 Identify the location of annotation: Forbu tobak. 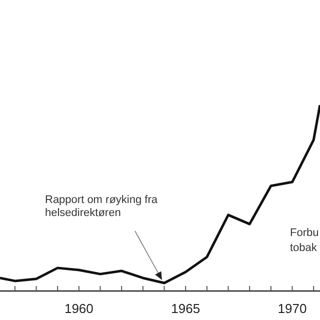
(304, 240).